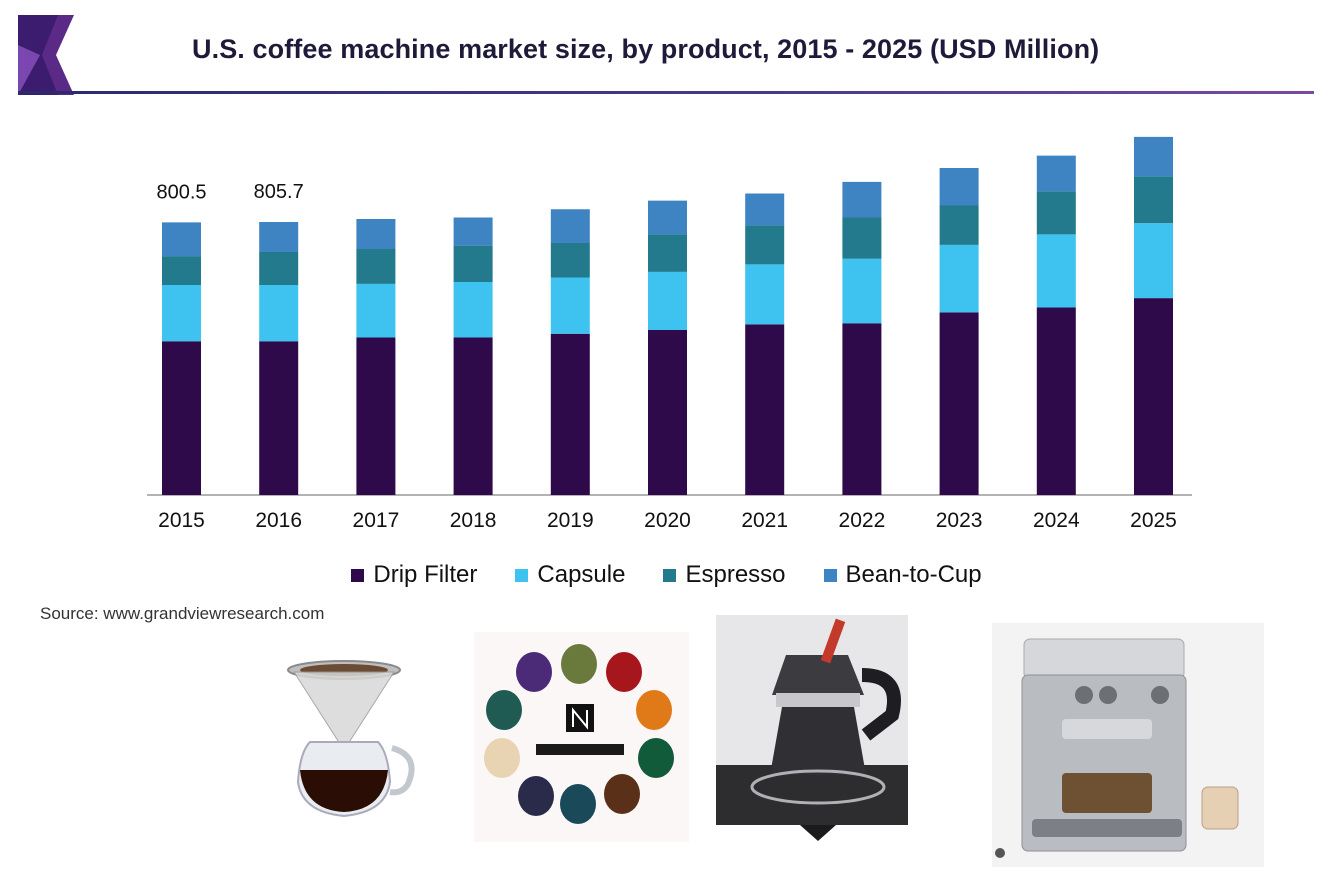 This screenshot has height=871, width=1333. What do you see at coordinates (376, 266) in the screenshot?
I see `bar-espresso-2017` at bounding box center [376, 266].